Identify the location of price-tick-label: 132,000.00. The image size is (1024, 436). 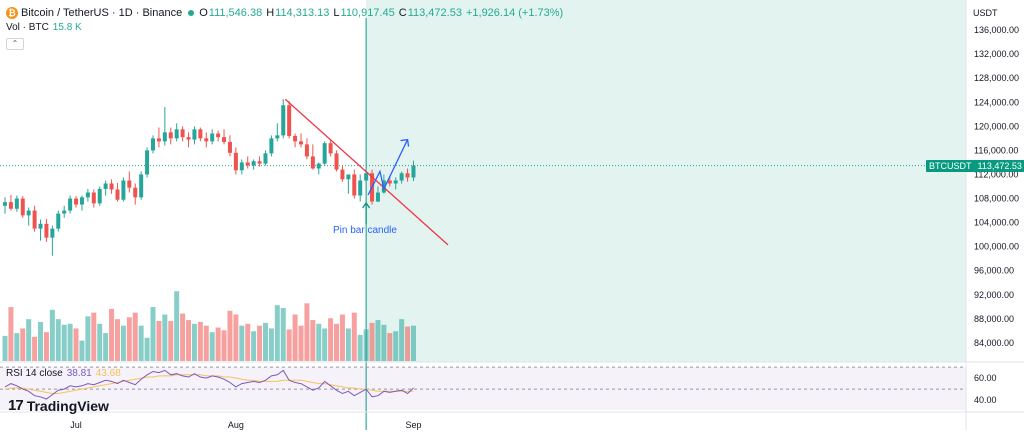
(996, 54).